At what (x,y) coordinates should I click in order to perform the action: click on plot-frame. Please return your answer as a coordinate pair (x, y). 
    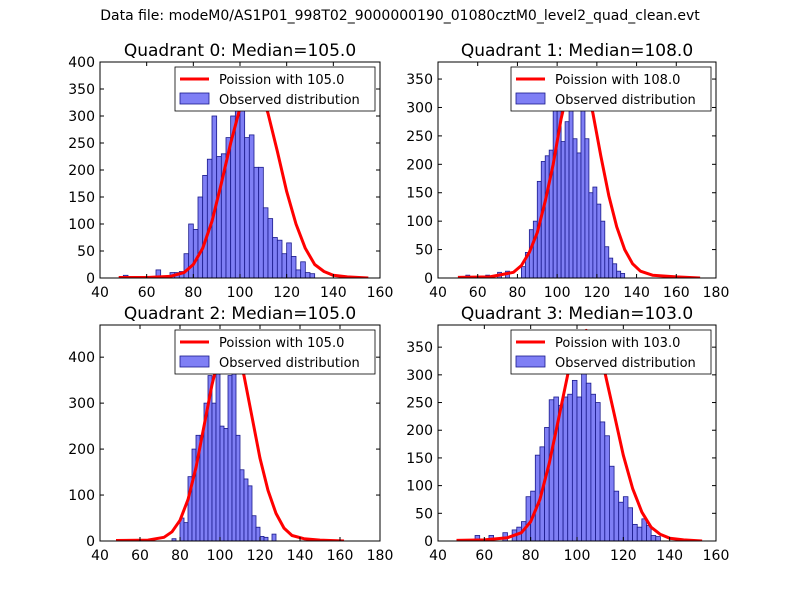
    Looking at the image, I should click on (577, 170).